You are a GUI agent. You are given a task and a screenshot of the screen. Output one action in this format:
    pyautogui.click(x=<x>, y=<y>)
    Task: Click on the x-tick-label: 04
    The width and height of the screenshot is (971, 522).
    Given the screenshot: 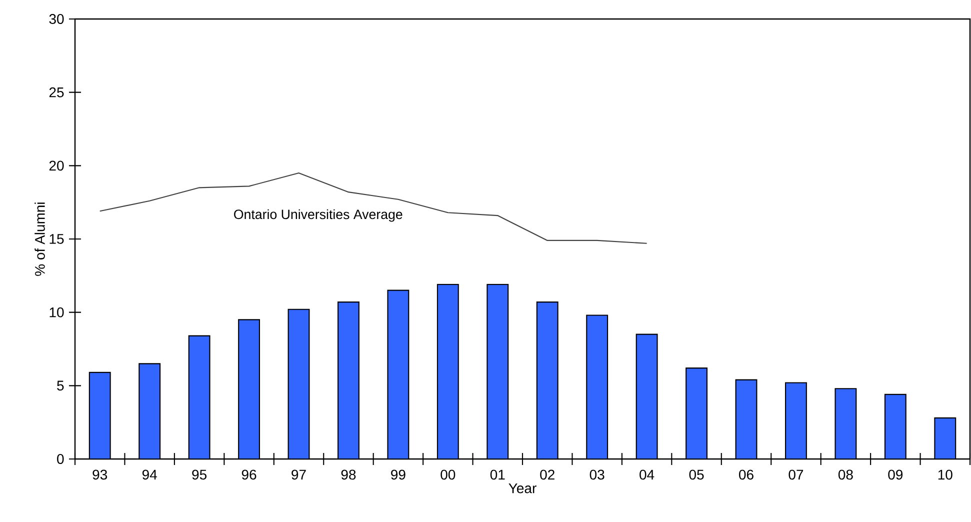 What is the action you would take?
    pyautogui.click(x=647, y=475)
    